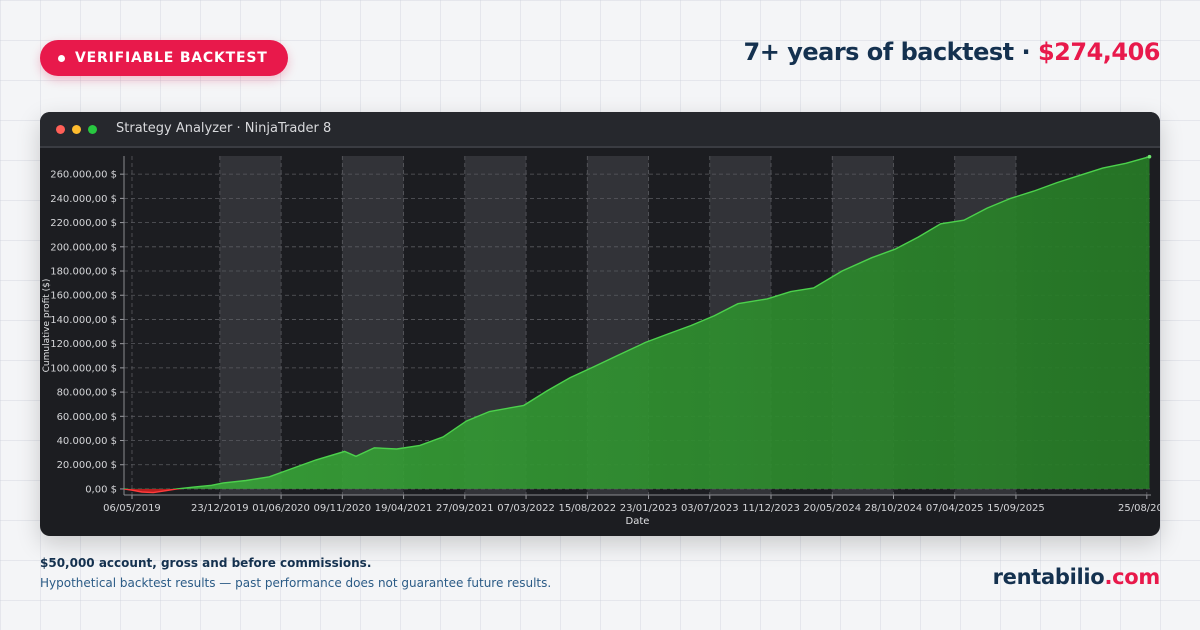 The image size is (1200, 630). Describe the element at coordinates (649, 508) in the screenshot. I see `x-tick-label: 23/01/2023` at that location.